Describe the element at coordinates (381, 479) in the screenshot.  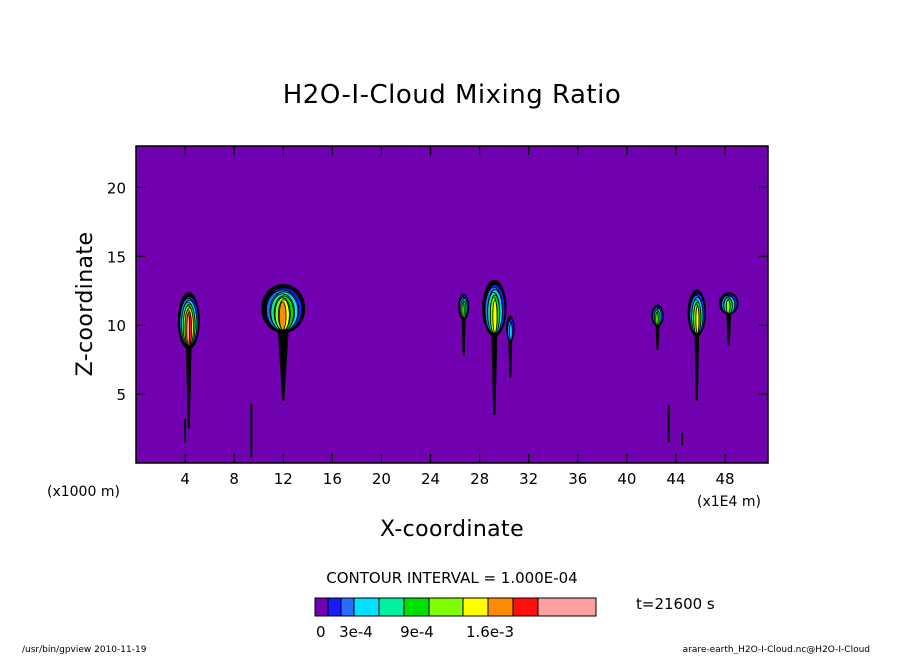
I see `x-tick-label: 20` at that location.